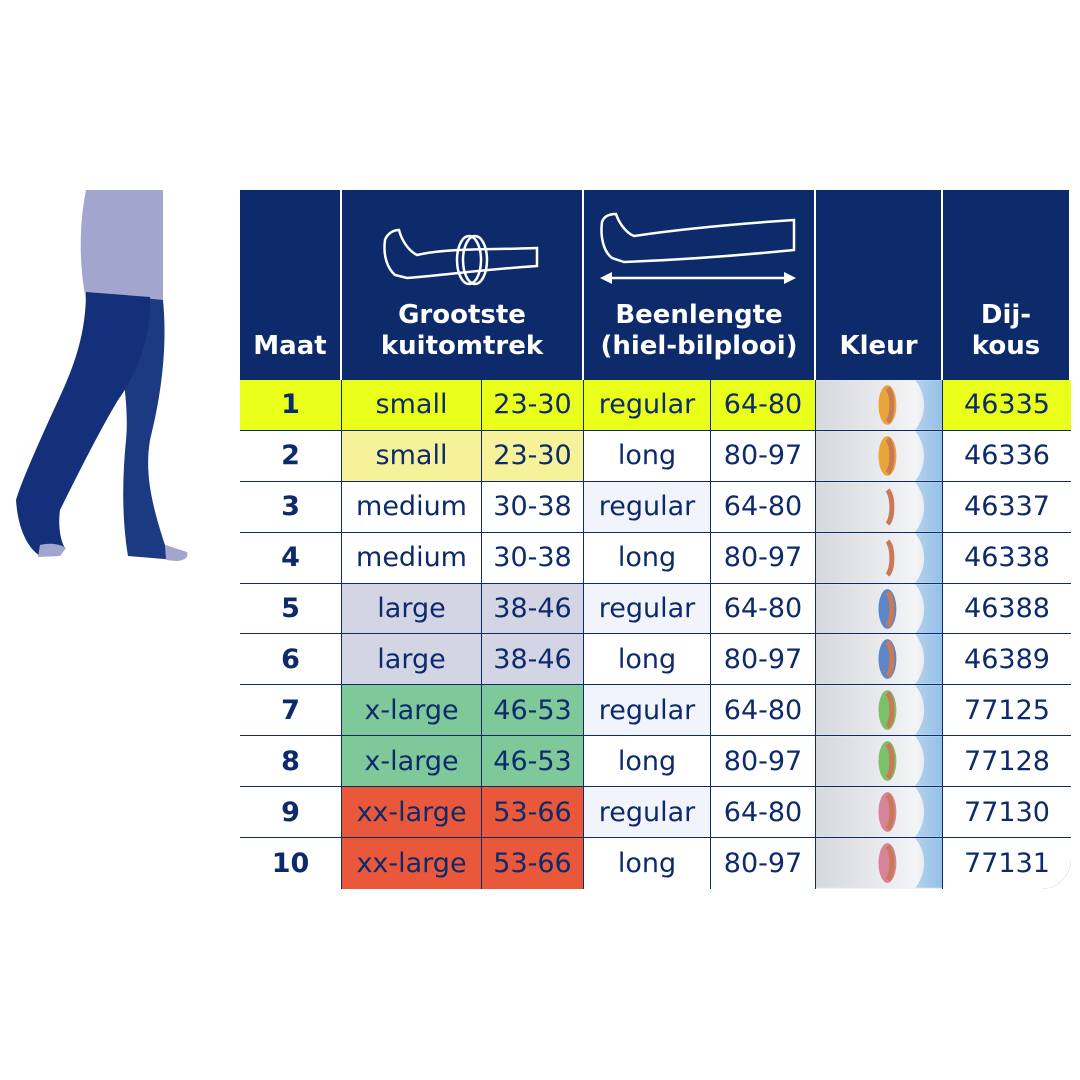 This screenshot has height=1080, width=1080. What do you see at coordinates (461, 257) in the screenshot?
I see `calf-measure-icon` at bounding box center [461, 257].